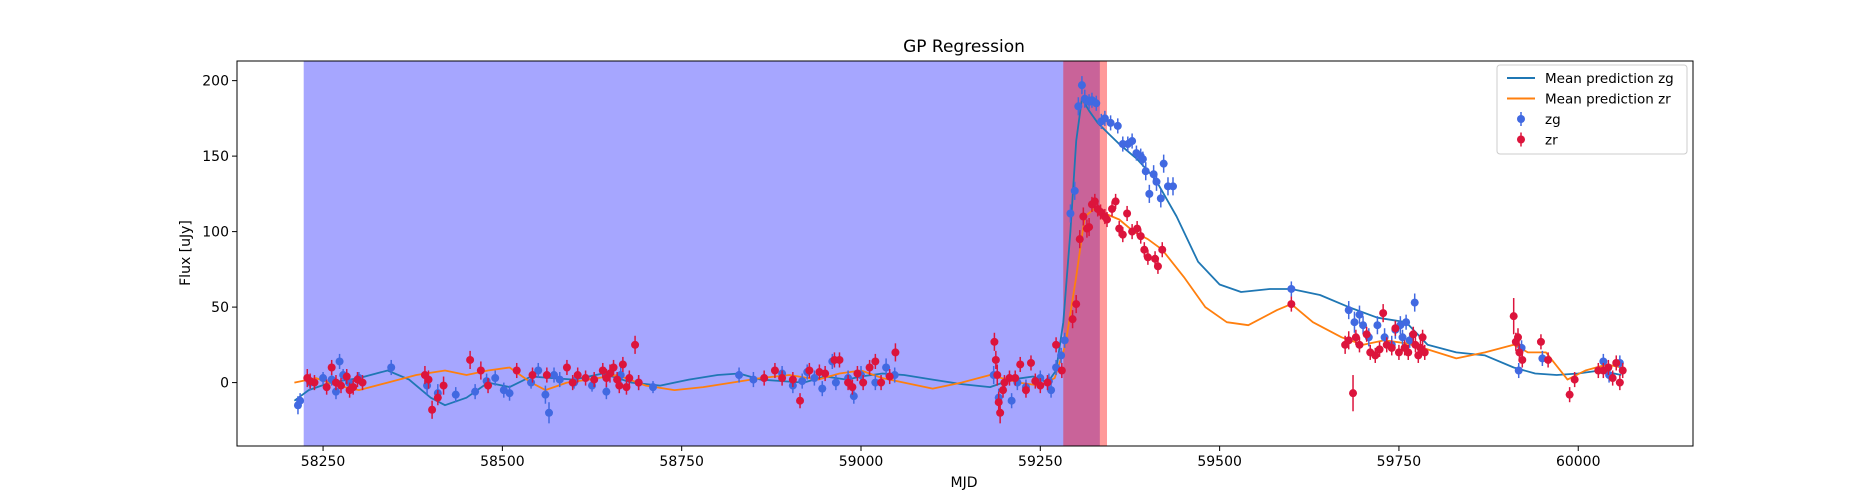  What do you see at coordinates (1551, 141) in the screenshot?
I see `legend-label-3: zr` at bounding box center [1551, 141].